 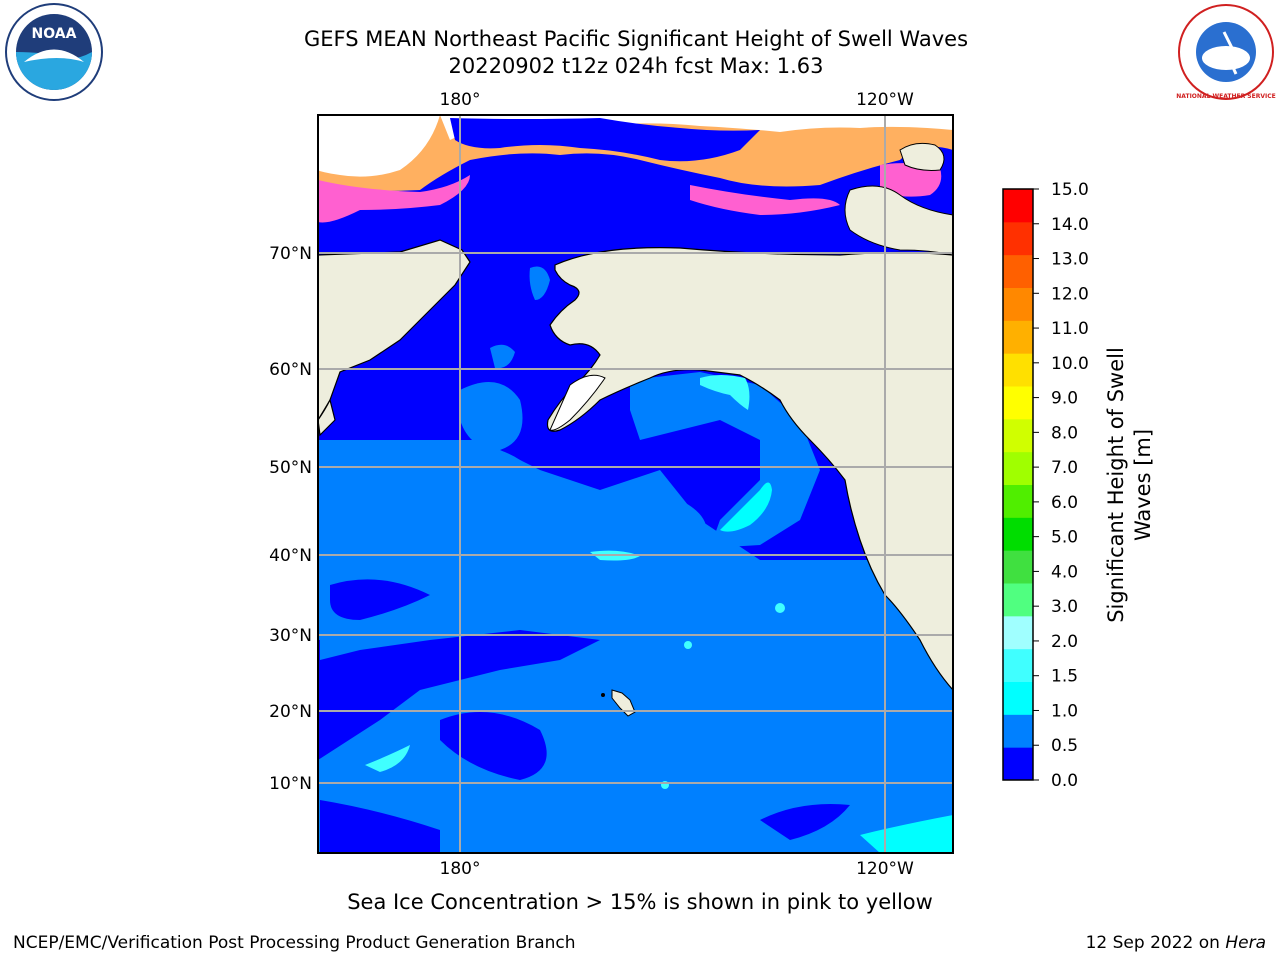 What do you see at coordinates (290, 784) in the screenshot?
I see `lat-label-10n: 10°N` at bounding box center [290, 784].